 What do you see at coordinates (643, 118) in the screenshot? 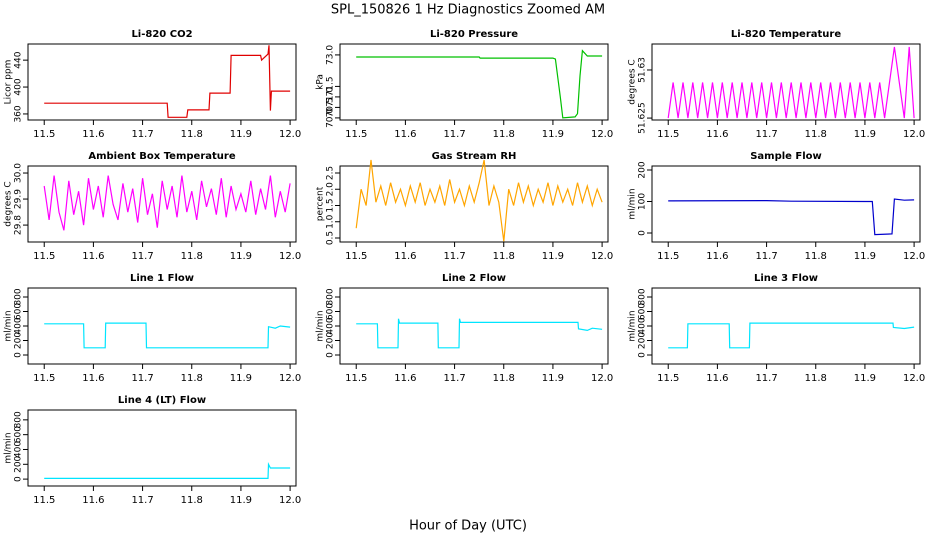
I see `y-tick-label: 51.625` at bounding box center [643, 118].